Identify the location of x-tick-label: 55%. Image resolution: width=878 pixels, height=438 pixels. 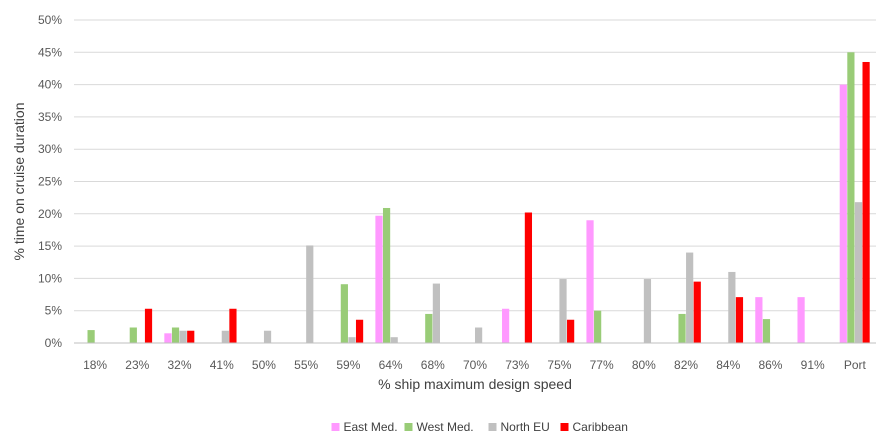
(306, 365).